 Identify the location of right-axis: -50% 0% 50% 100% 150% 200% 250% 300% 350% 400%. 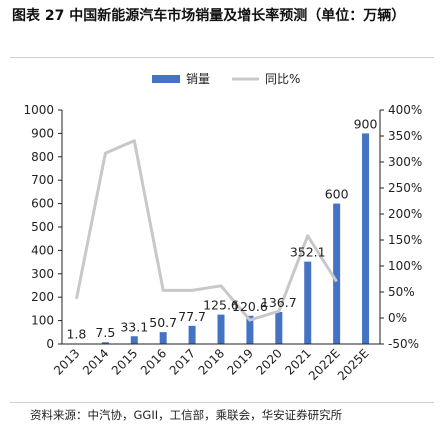
(400, 227).